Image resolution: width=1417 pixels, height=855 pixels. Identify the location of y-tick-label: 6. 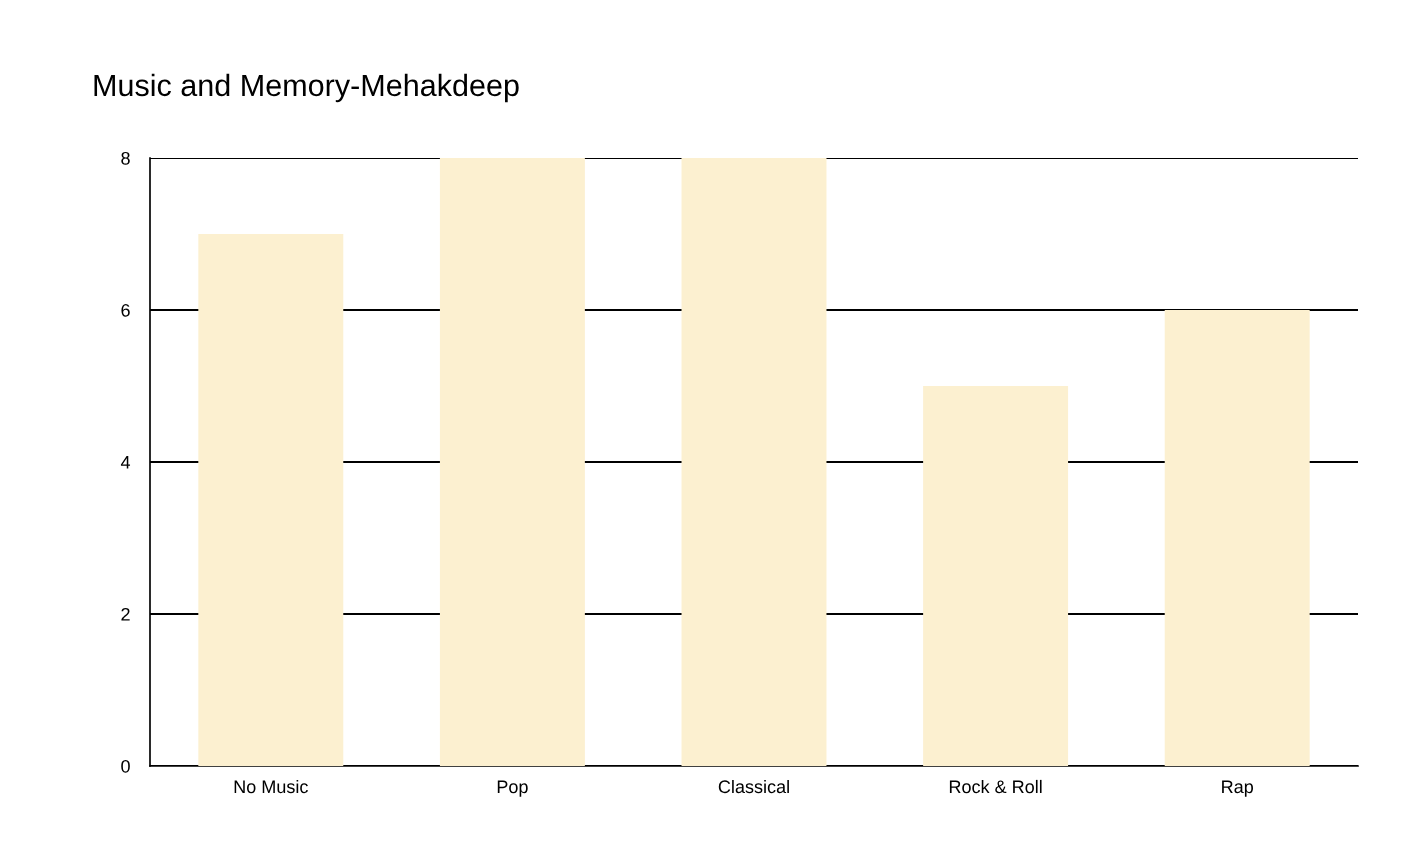
(125, 310).